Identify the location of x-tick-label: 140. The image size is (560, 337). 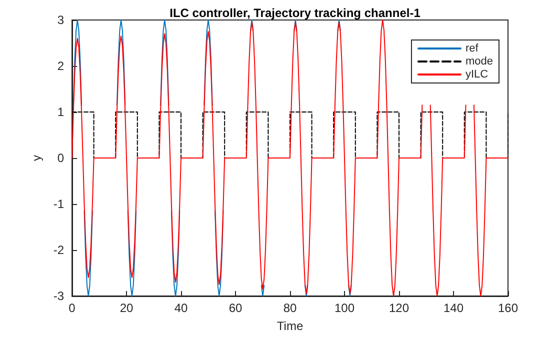
(453, 308).